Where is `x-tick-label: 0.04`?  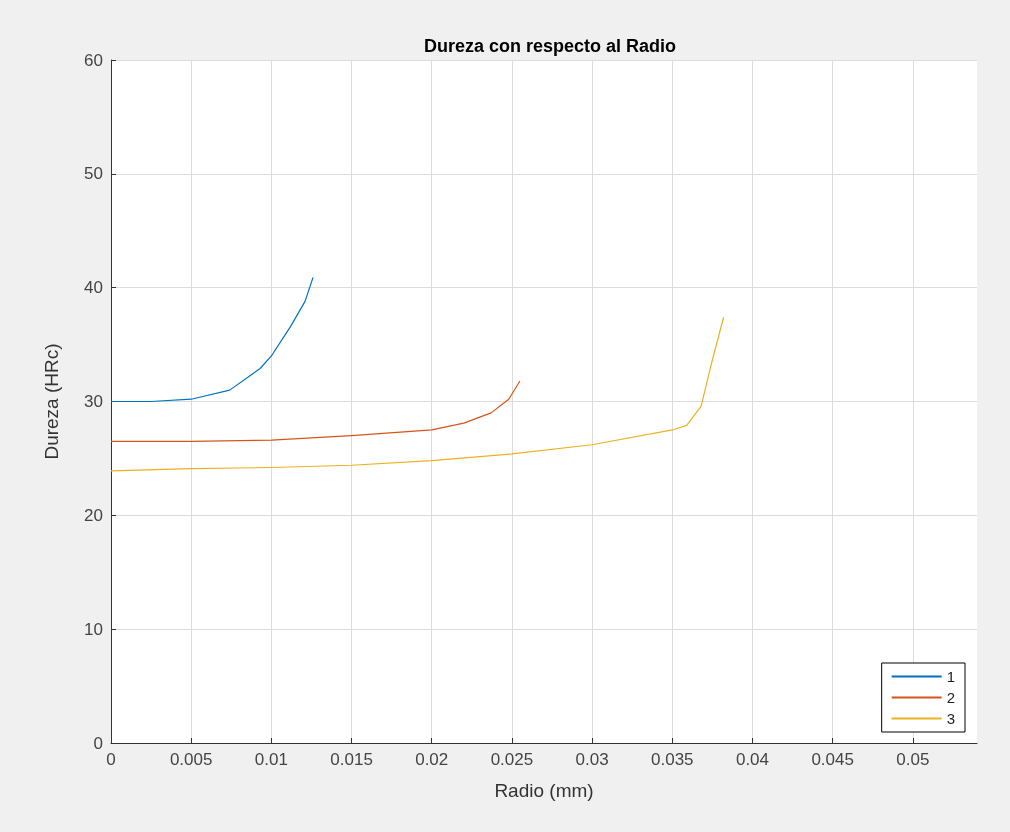 x-tick-label: 0.04 is located at coordinates (752, 759).